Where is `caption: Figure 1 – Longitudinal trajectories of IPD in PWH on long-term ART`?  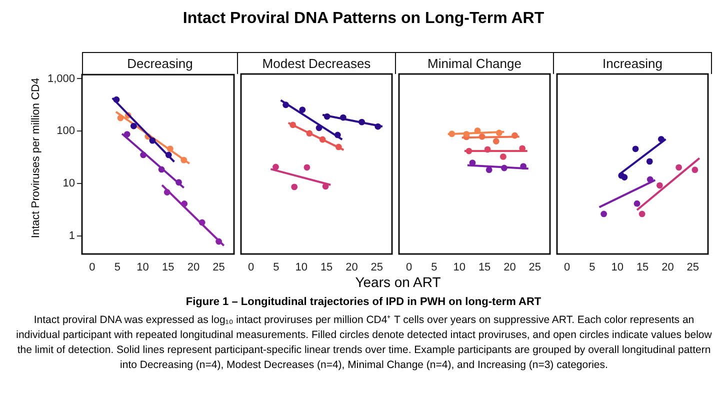 caption: Figure 1 – Longitudinal trajectories of IPD in PWH on long-term ART is located at coordinates (363, 302).